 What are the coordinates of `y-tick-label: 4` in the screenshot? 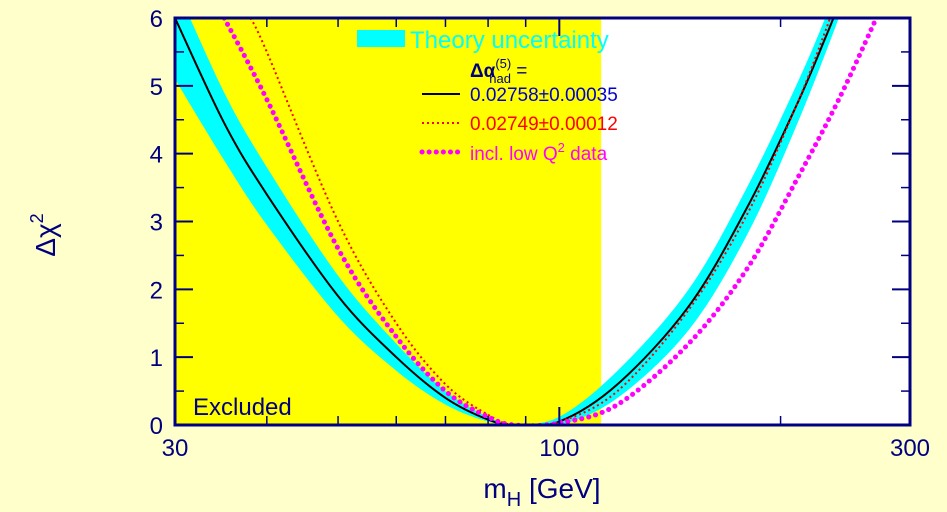 It's located at (156, 155).